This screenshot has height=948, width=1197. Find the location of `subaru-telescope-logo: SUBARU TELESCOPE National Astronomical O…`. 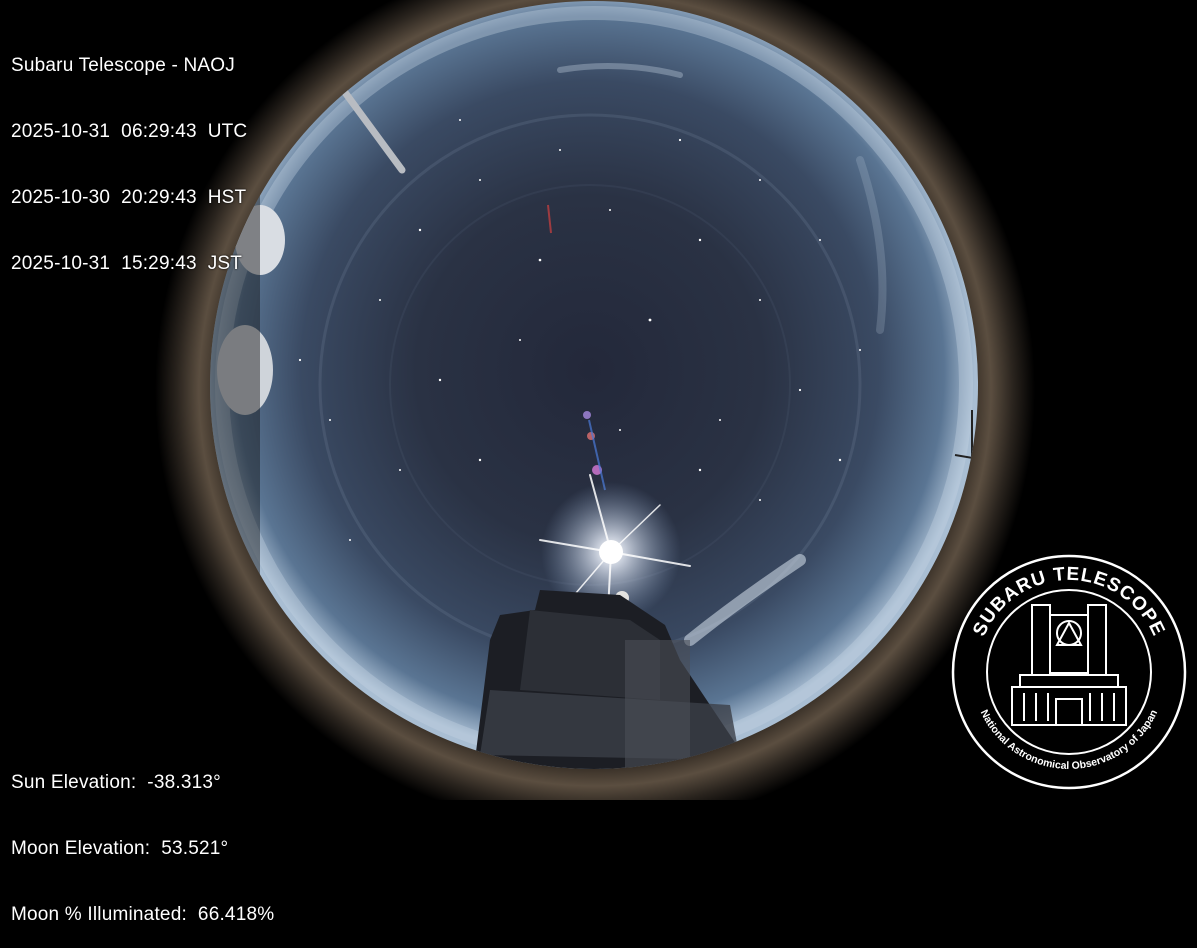

subaru-telescope-logo: SUBARU TELESCOPE National Astronomical O… is located at coordinates (1069, 672).